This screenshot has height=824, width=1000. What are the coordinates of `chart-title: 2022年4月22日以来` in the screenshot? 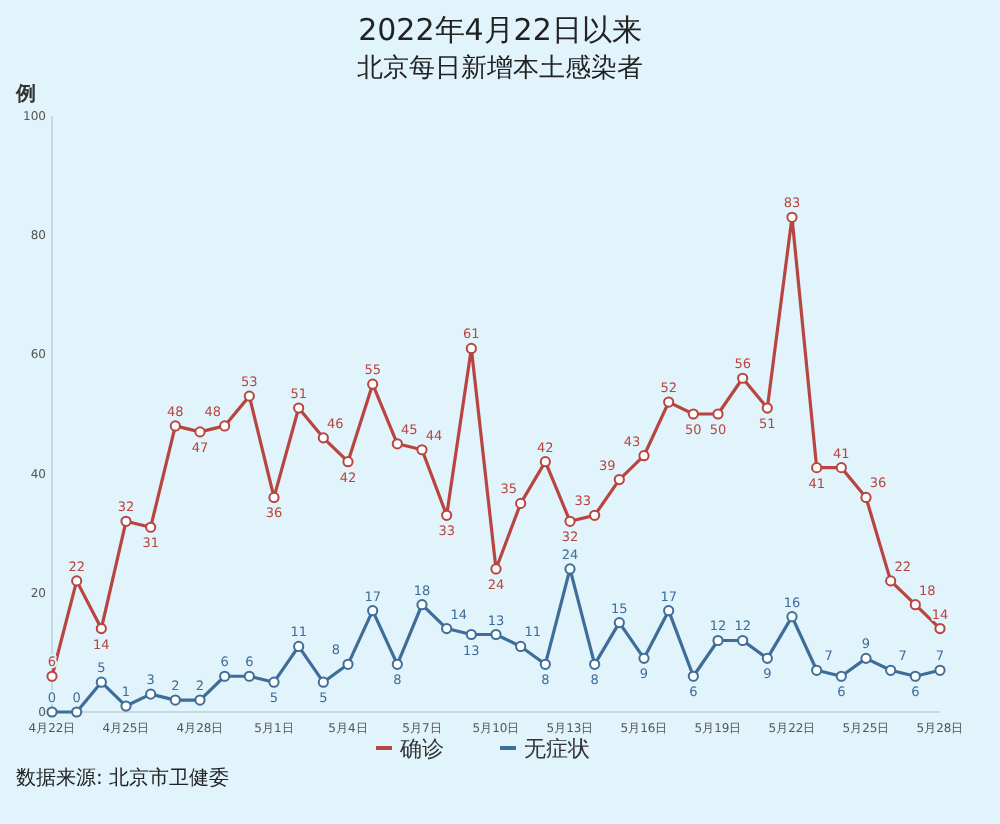 It's located at (500, 30).